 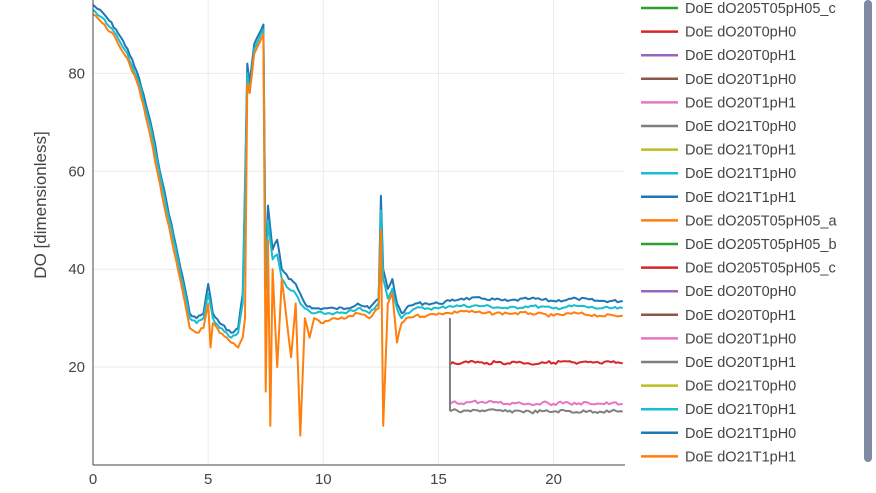 I want to click on legend-label: DoE dO205T05pH05_b, so click(x=761, y=245).